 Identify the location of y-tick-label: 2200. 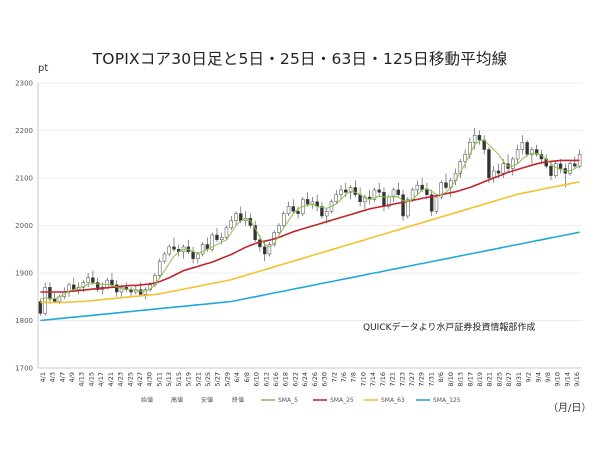
(24, 131).